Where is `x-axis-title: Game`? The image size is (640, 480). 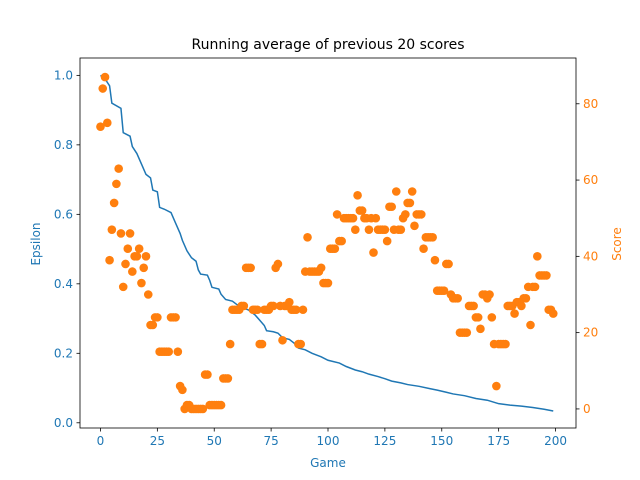
x-axis-title: Game is located at coordinates (328, 463).